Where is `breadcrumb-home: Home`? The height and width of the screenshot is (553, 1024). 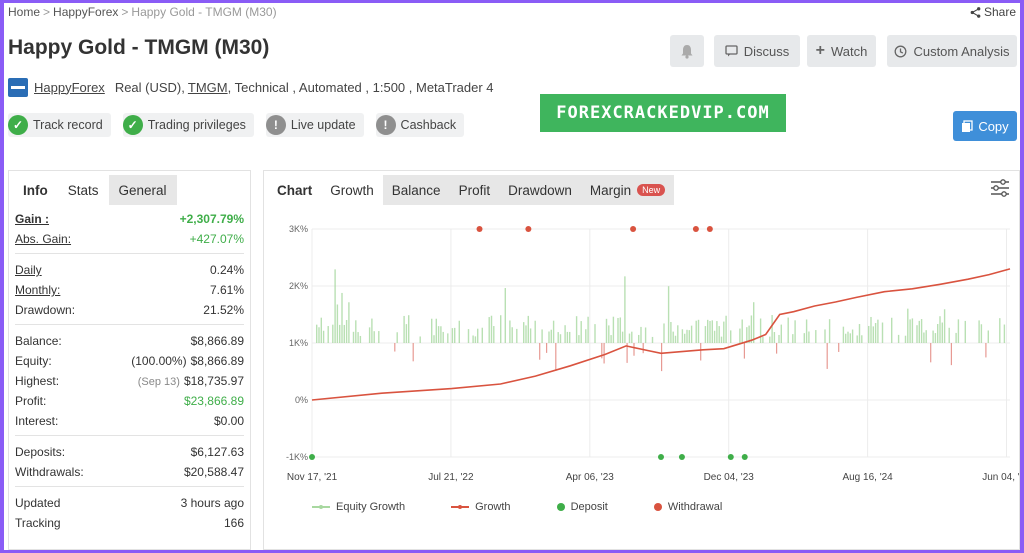 breadcrumb-home: Home is located at coordinates (24, 12).